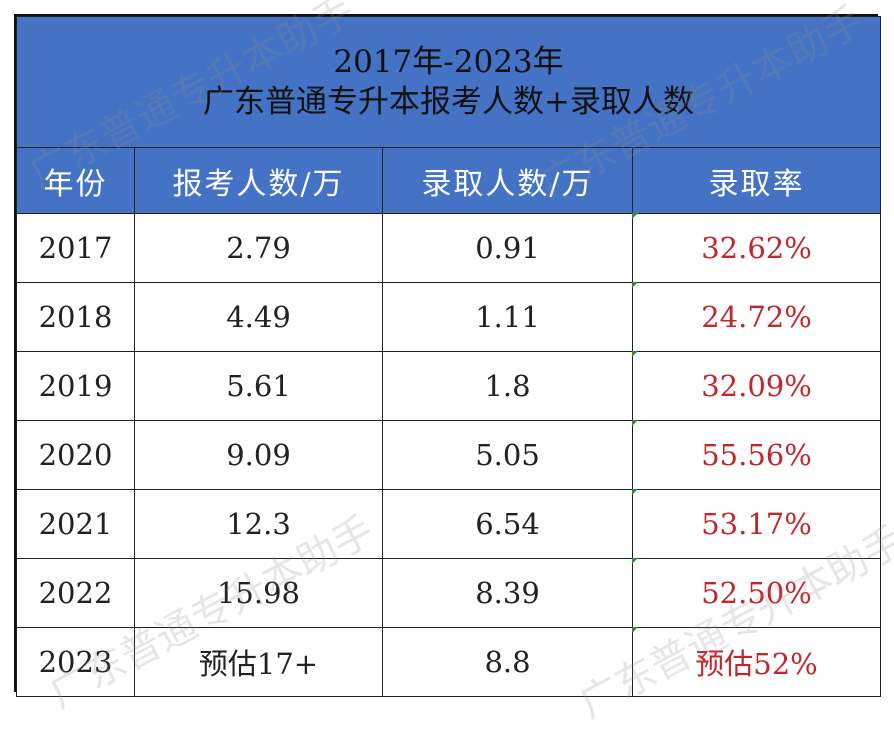 This screenshot has width=894, height=729. Describe the element at coordinates (75, 524) in the screenshot. I see `cell-year: 2021` at that location.